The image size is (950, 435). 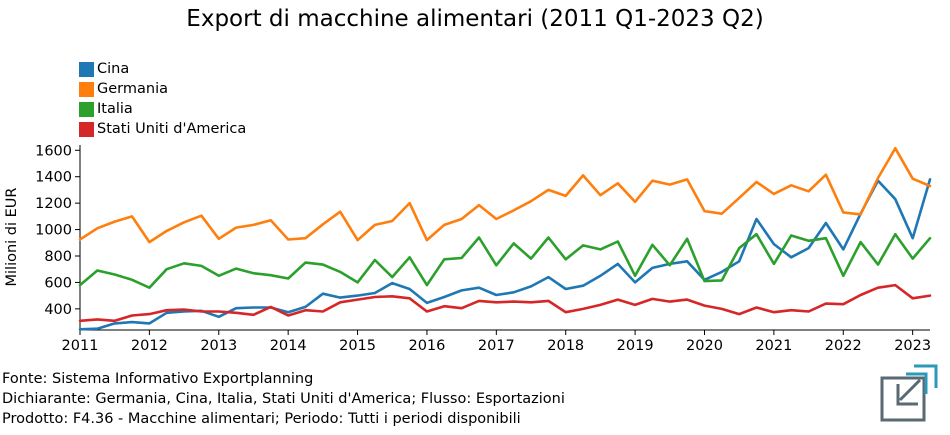 What do you see at coordinates (12, 237) in the screenshot?
I see `y-axis-label: Milioni di EUR` at bounding box center [12, 237].